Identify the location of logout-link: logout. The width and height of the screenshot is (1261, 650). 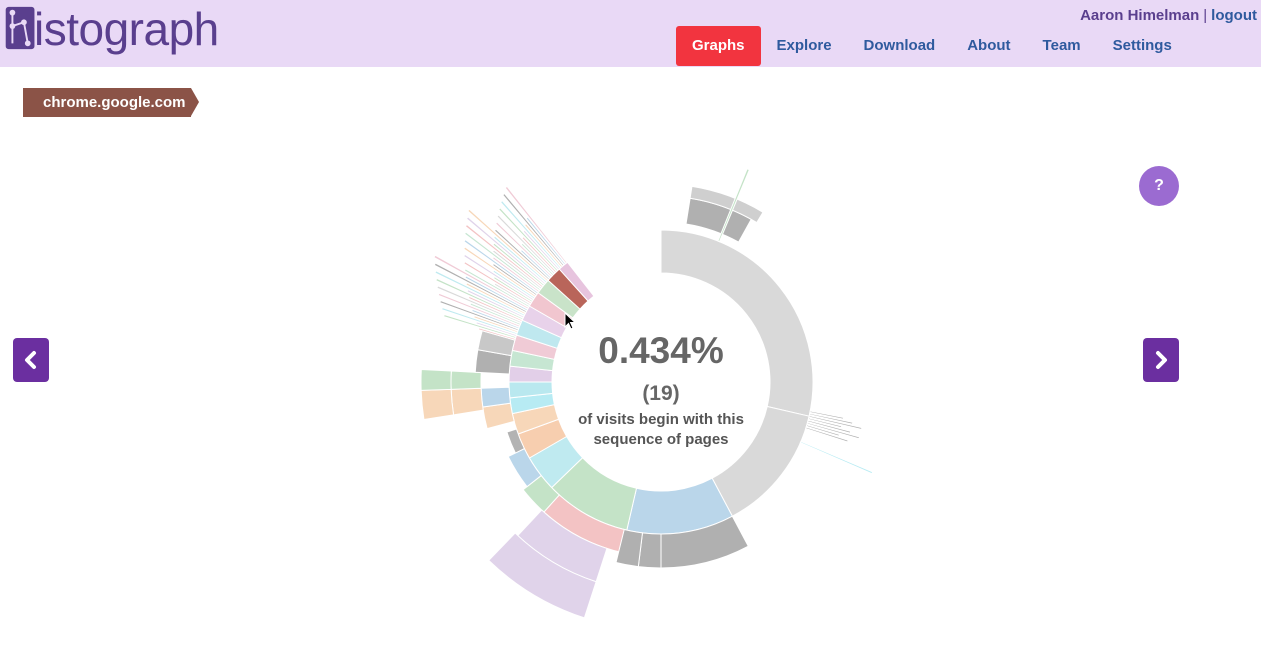
(1234, 15).